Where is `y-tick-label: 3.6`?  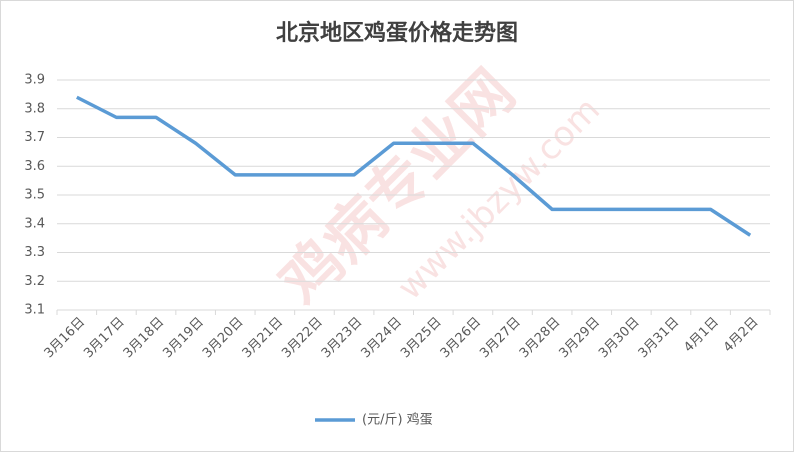 y-tick-label: 3.6 is located at coordinates (34, 166).